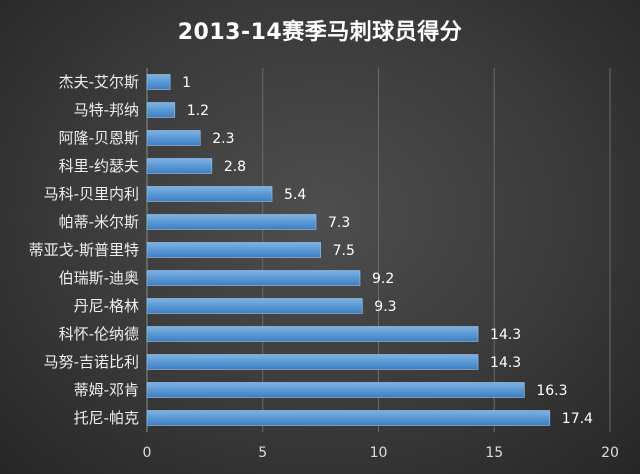 The image size is (640, 474). What do you see at coordinates (99, 334) in the screenshot?
I see `category-label: 科怀-伦纳德` at bounding box center [99, 334].